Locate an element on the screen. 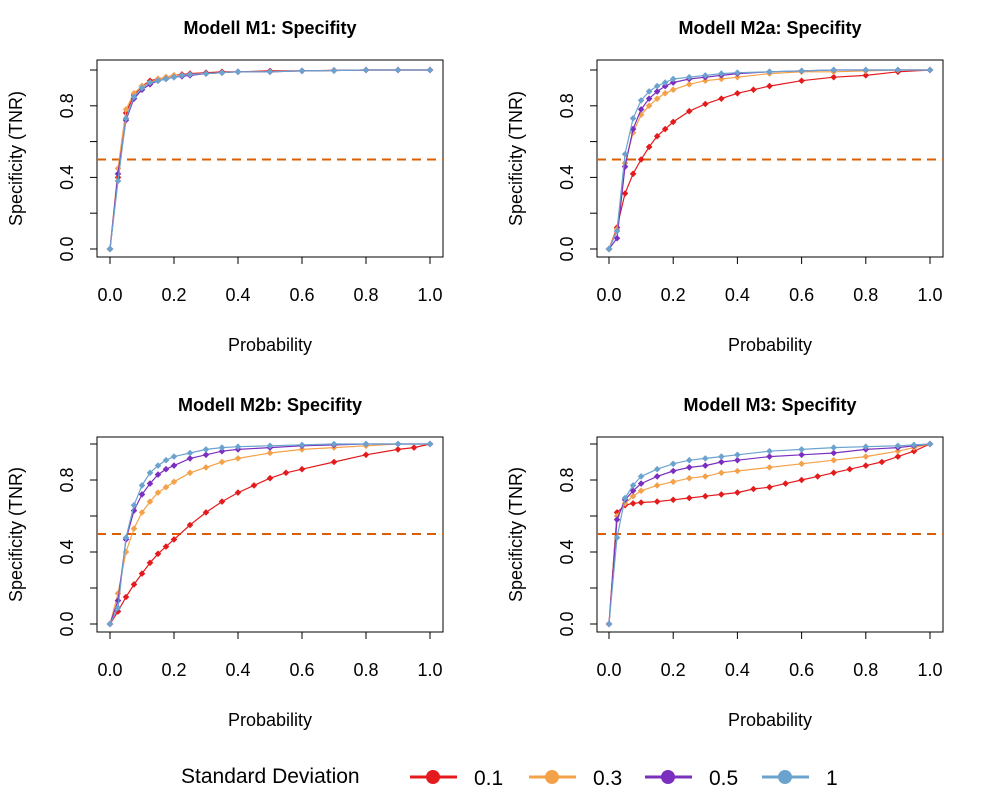 This screenshot has width=1000, height=800. x-tick-label: 0.6 is located at coordinates (301, 670).